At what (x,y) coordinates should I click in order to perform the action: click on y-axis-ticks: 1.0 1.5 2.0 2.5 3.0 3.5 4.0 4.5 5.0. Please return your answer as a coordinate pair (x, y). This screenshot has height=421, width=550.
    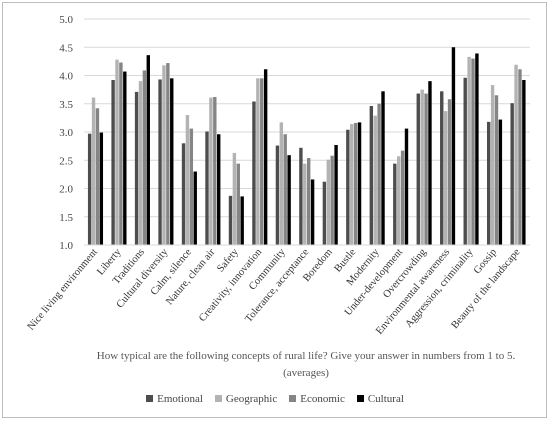
    Looking at the image, I should click on (66, 133).